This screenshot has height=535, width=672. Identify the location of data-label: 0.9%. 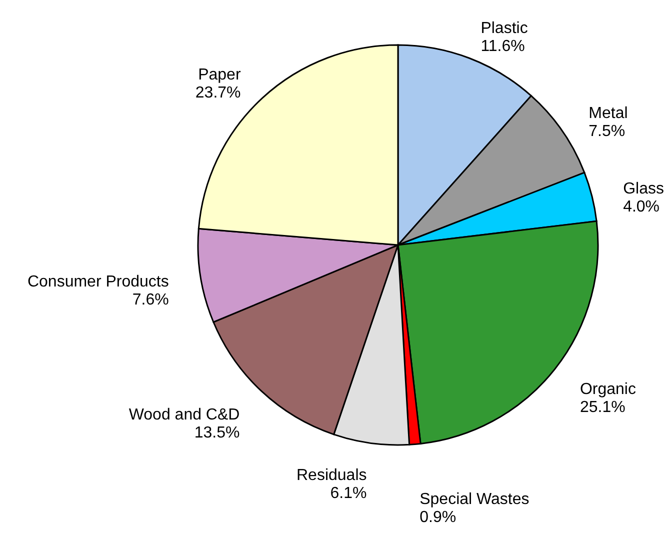
(438, 517).